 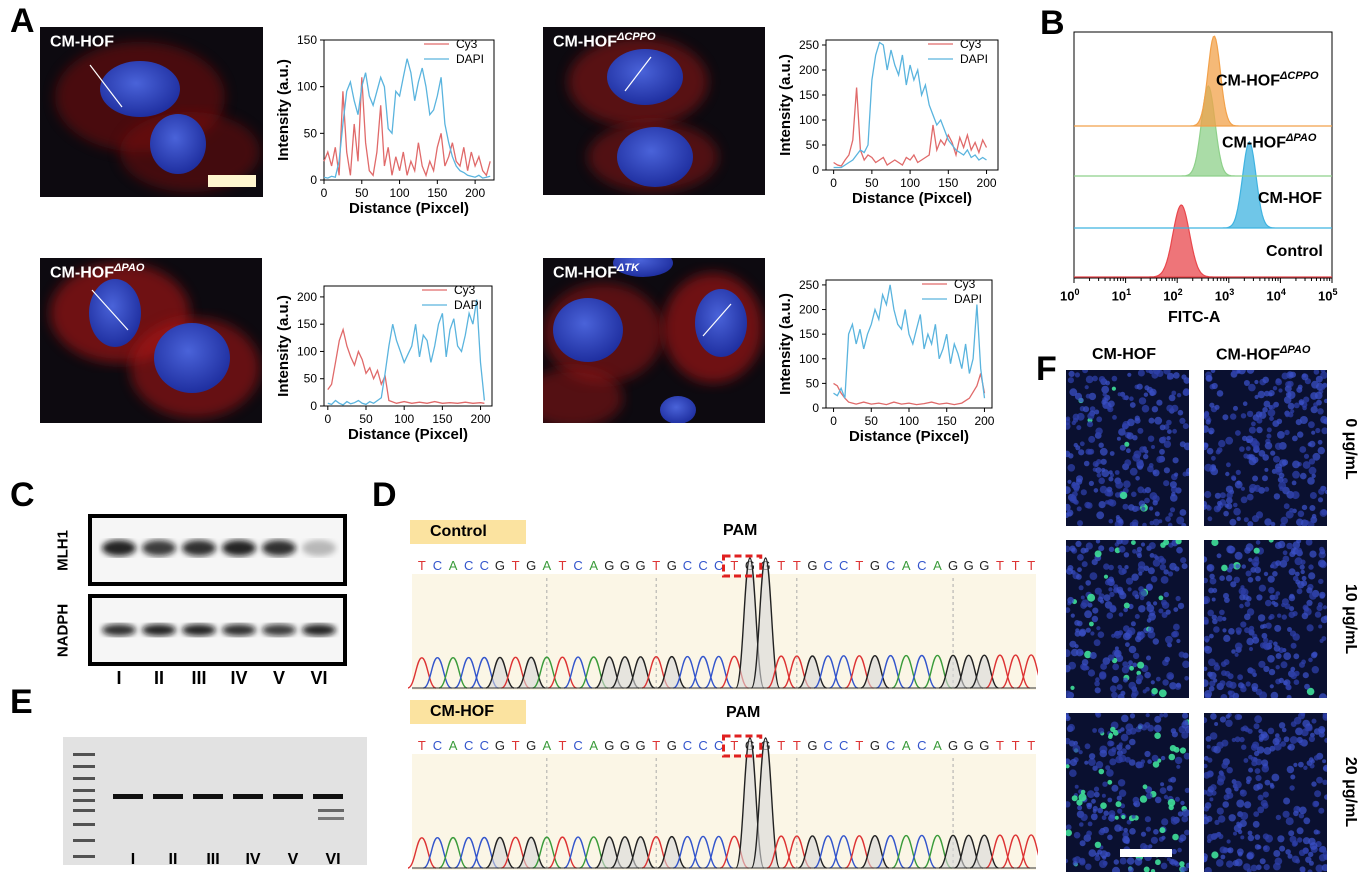 I want to click on x-axis-label: Distance (Pixcel), so click(x=909, y=436).